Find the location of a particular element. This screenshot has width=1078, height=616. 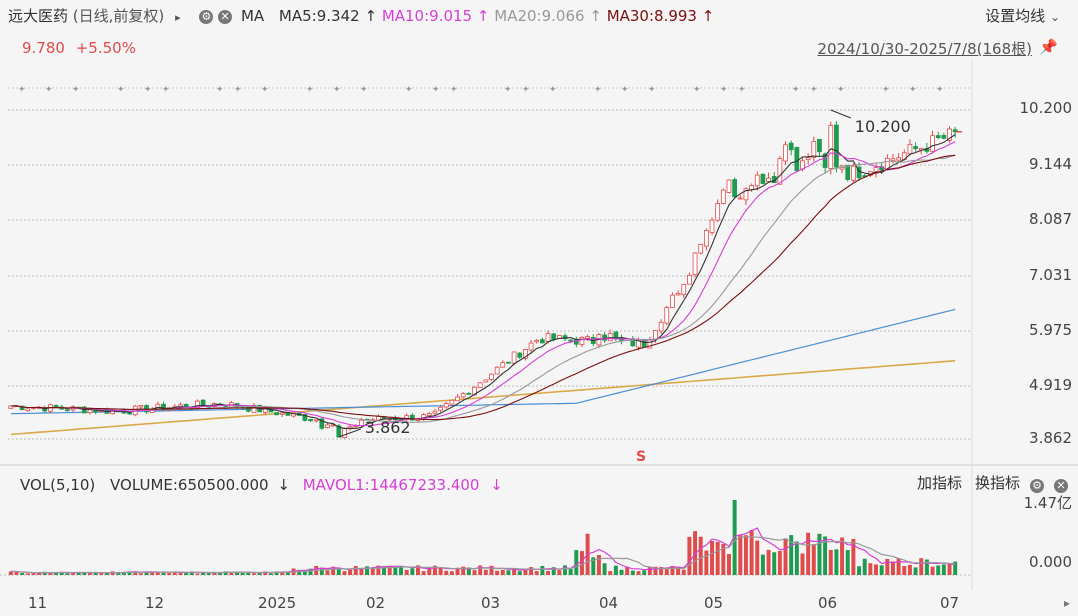

ma20-value: MA20:9.066 is located at coordinates (539, 16).